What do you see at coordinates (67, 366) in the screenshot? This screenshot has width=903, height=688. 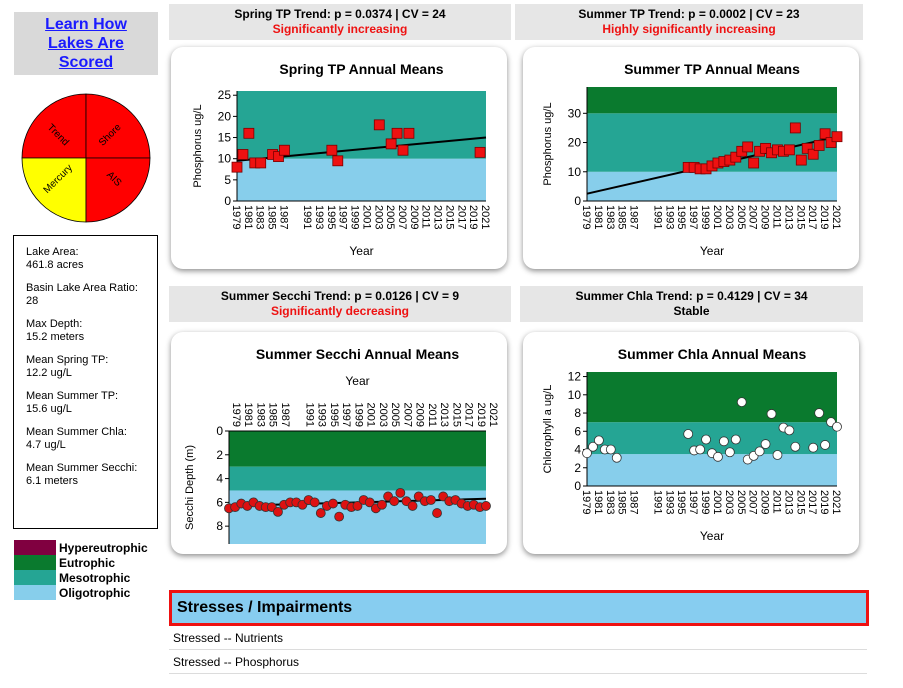 I see `lake-info-item: Mean Spring TP: 12.2 ug/L` at bounding box center [67, 366].